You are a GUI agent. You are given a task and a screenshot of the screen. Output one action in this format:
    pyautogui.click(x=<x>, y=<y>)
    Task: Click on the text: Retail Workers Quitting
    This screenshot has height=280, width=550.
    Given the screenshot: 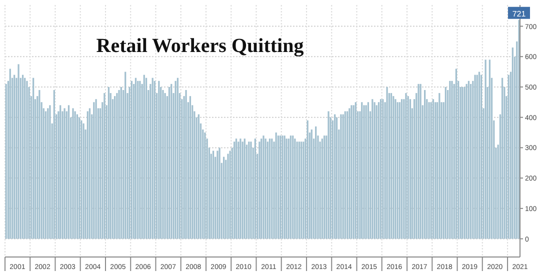 What is the action you would take?
    pyautogui.click(x=200, y=46)
    